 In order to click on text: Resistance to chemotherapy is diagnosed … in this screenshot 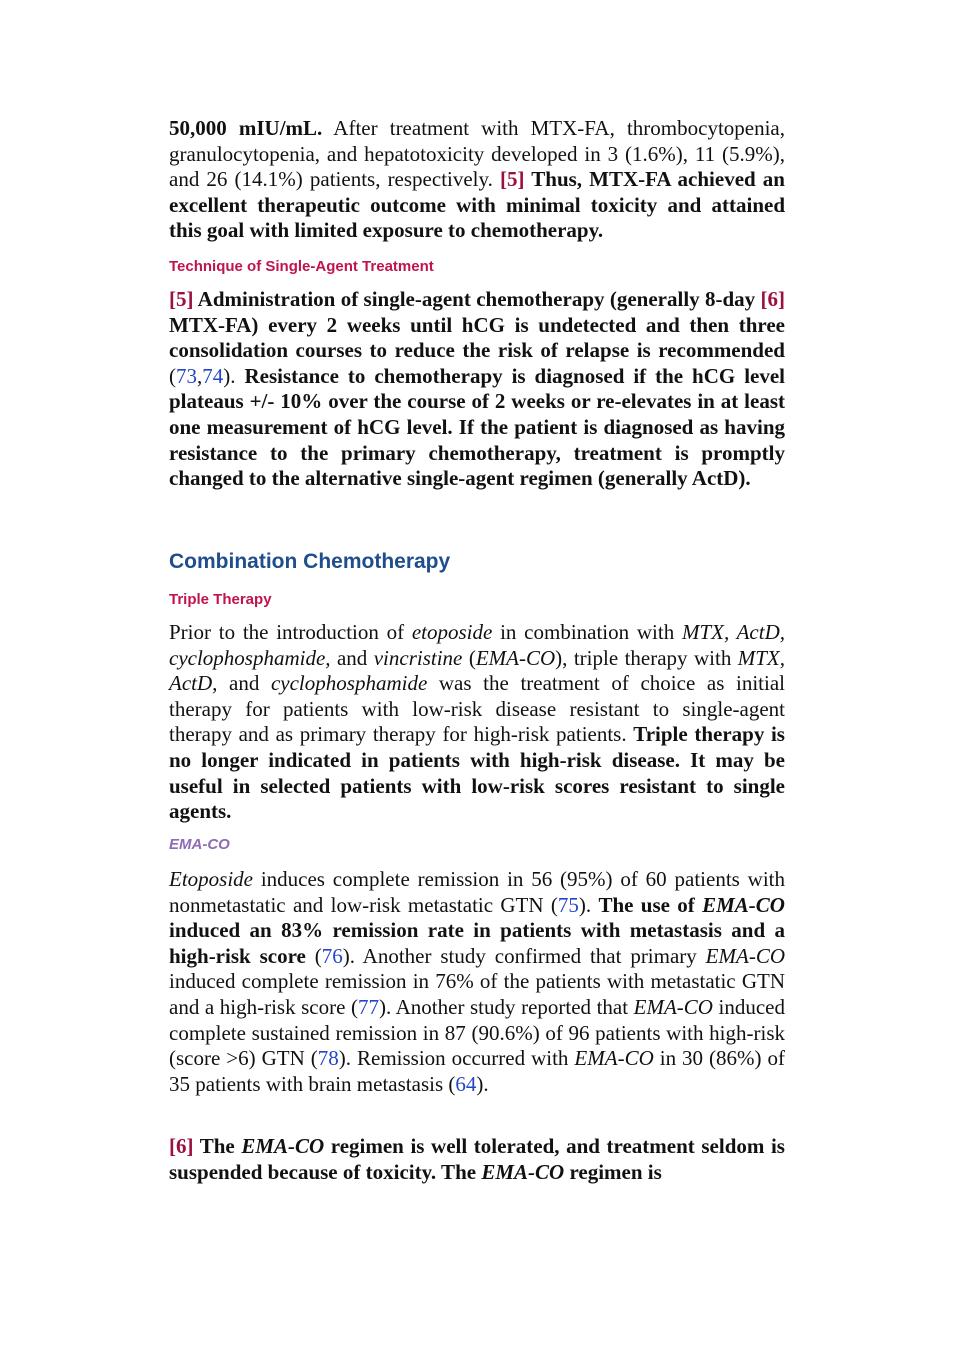, I will do `click(477, 427)`.